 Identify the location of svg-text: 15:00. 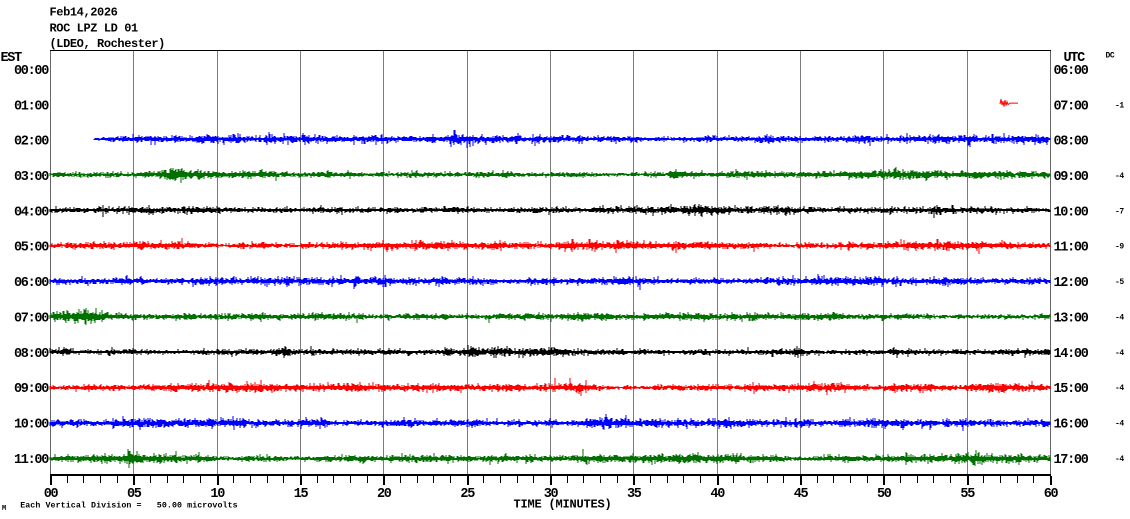
(1071, 389).